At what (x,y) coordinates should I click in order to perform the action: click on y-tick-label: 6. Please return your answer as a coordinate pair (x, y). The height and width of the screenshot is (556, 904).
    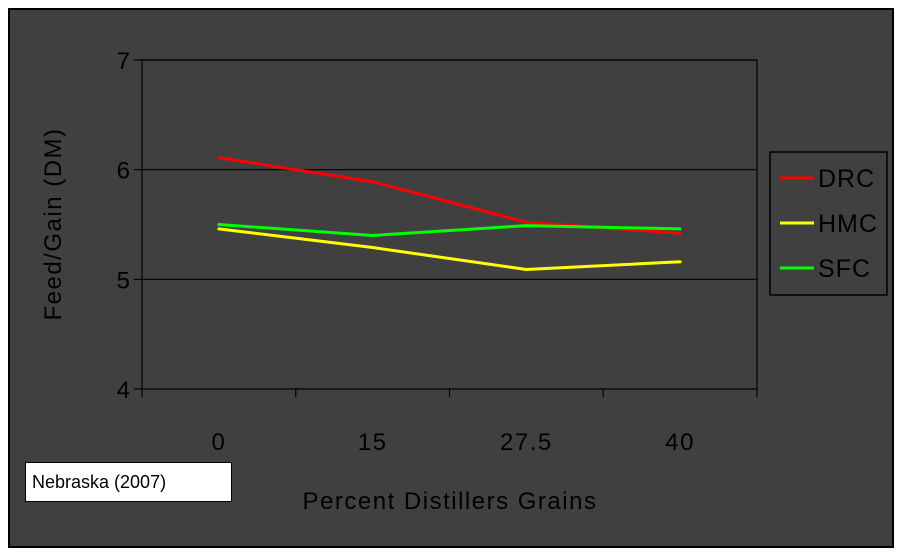
    Looking at the image, I should click on (123, 171).